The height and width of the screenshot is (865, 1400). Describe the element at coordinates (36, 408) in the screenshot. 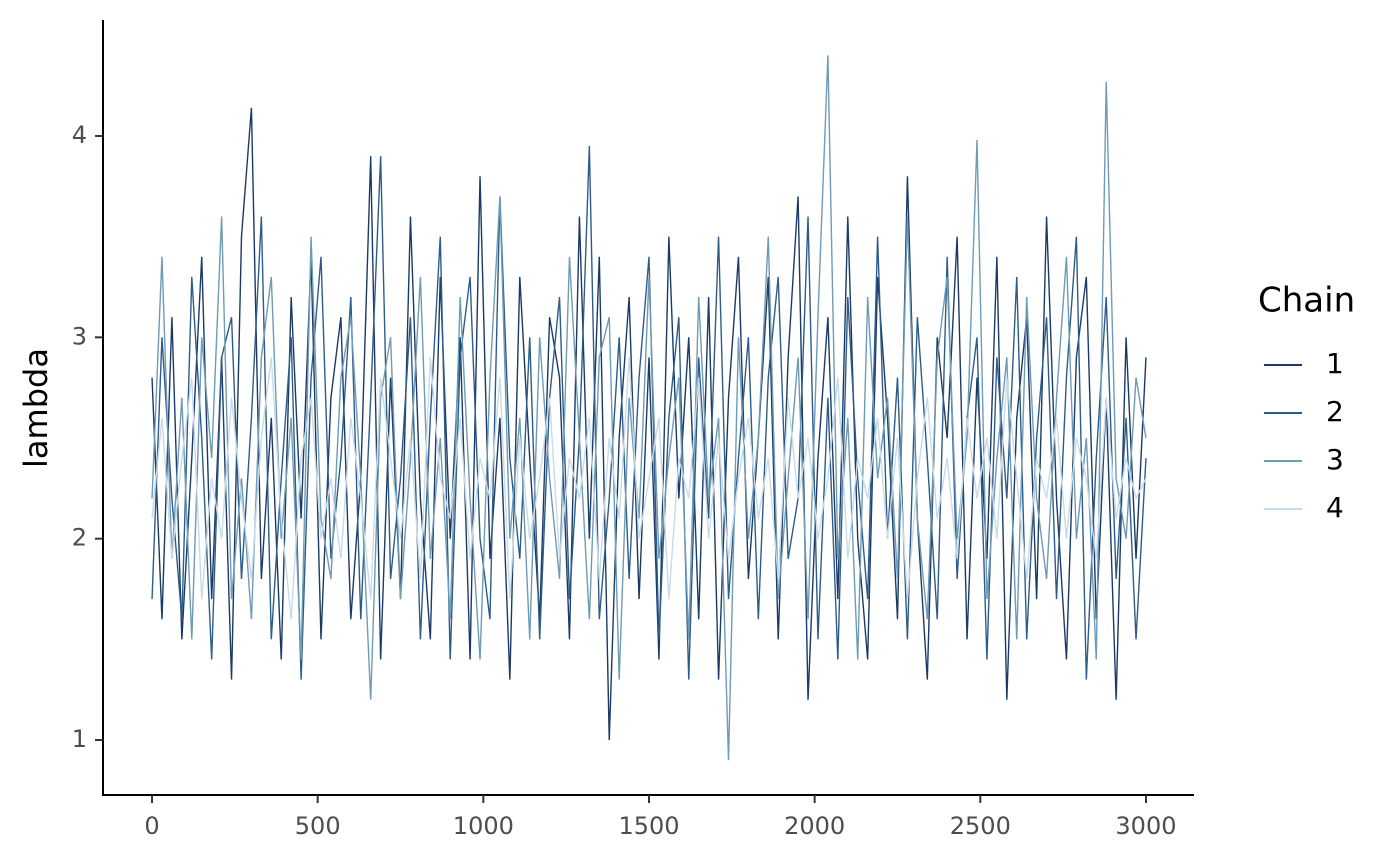

I see `y-axis-label: lambda` at that location.